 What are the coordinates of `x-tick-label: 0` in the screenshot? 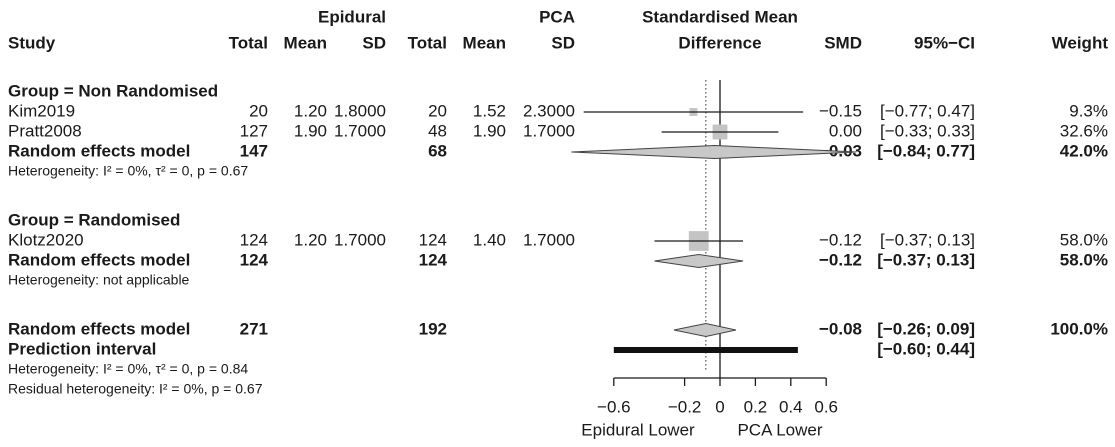 It's located at (719, 406).